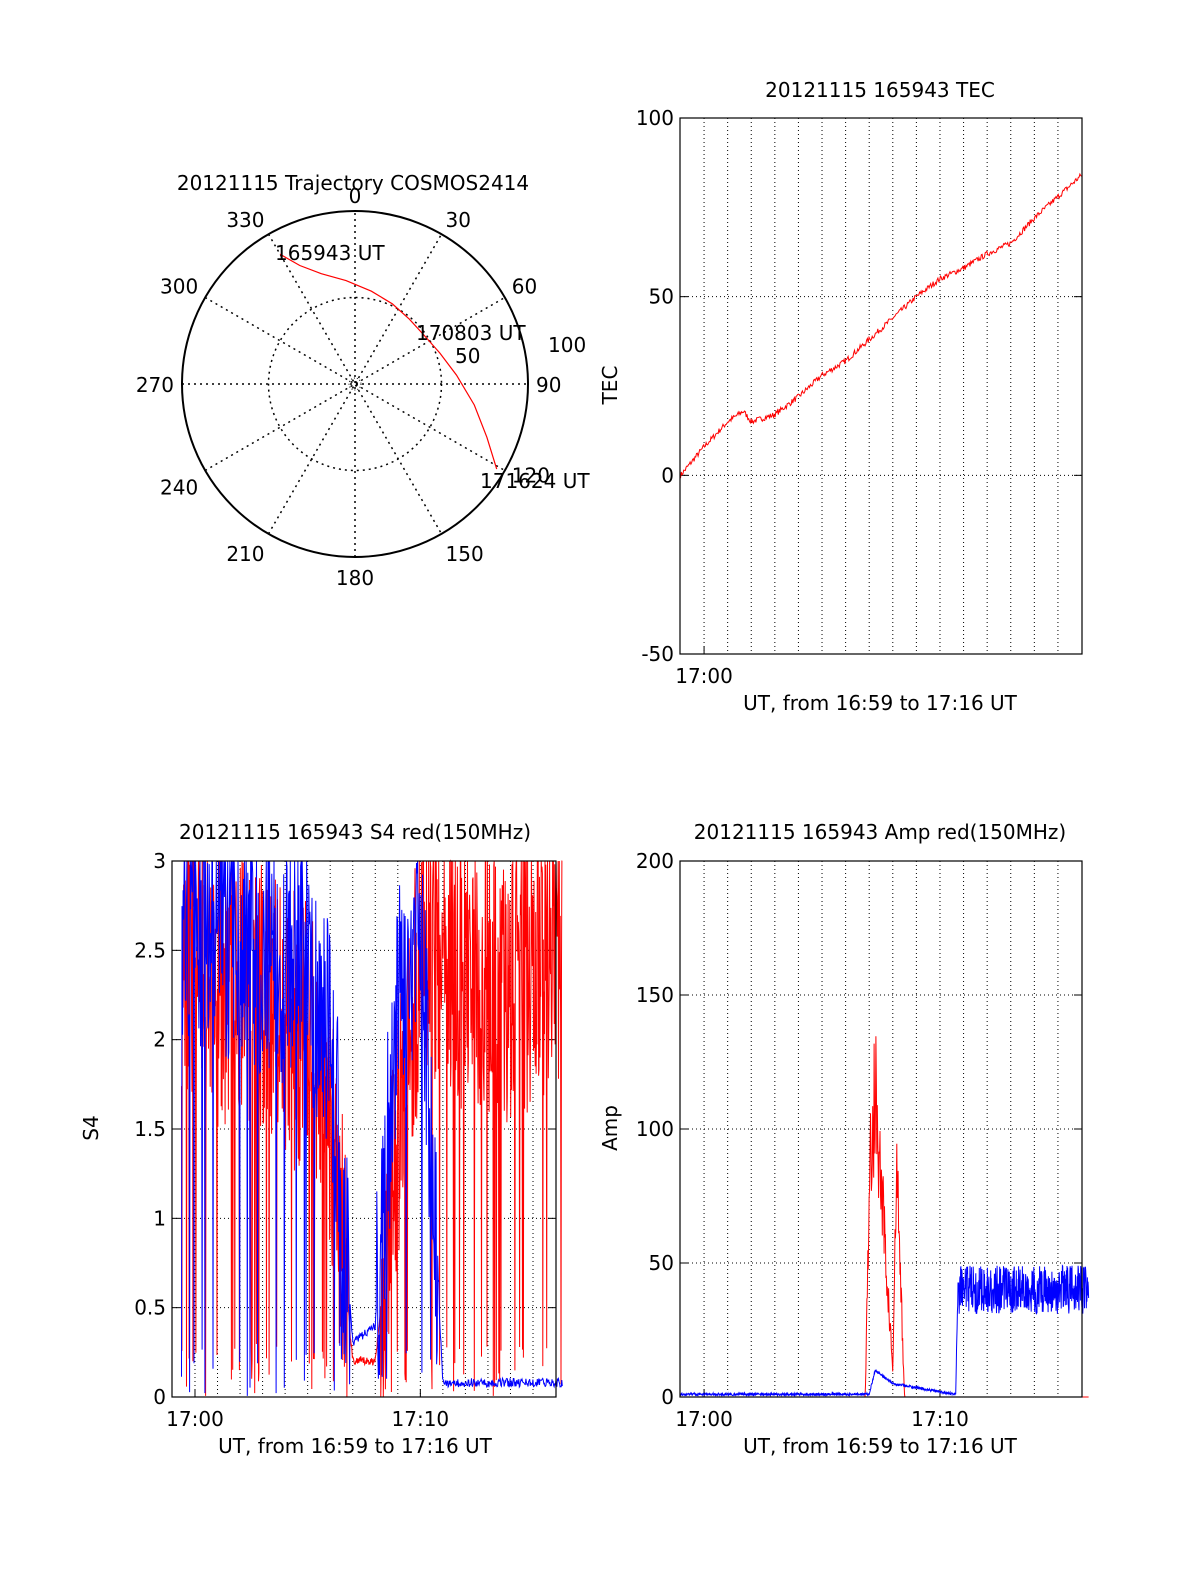  I want to click on polar-annotation: 170803 UT, so click(471, 333).